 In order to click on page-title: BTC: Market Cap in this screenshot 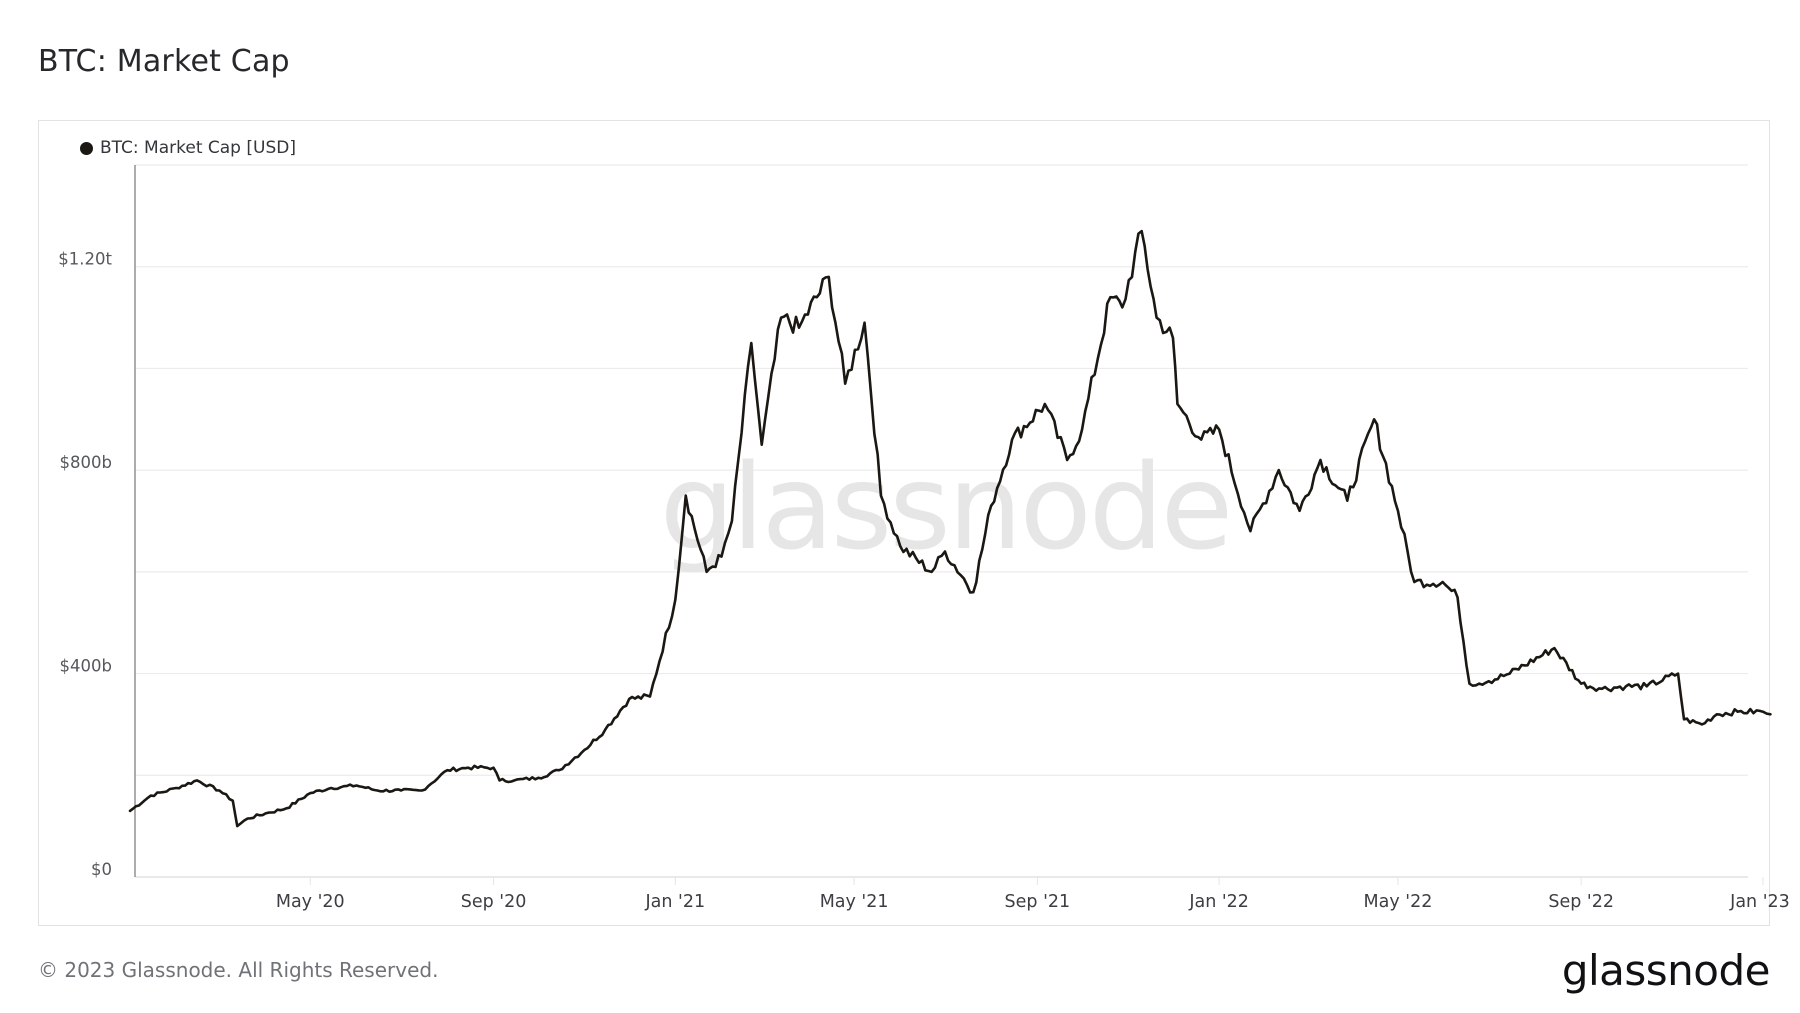, I will do `click(164, 61)`.